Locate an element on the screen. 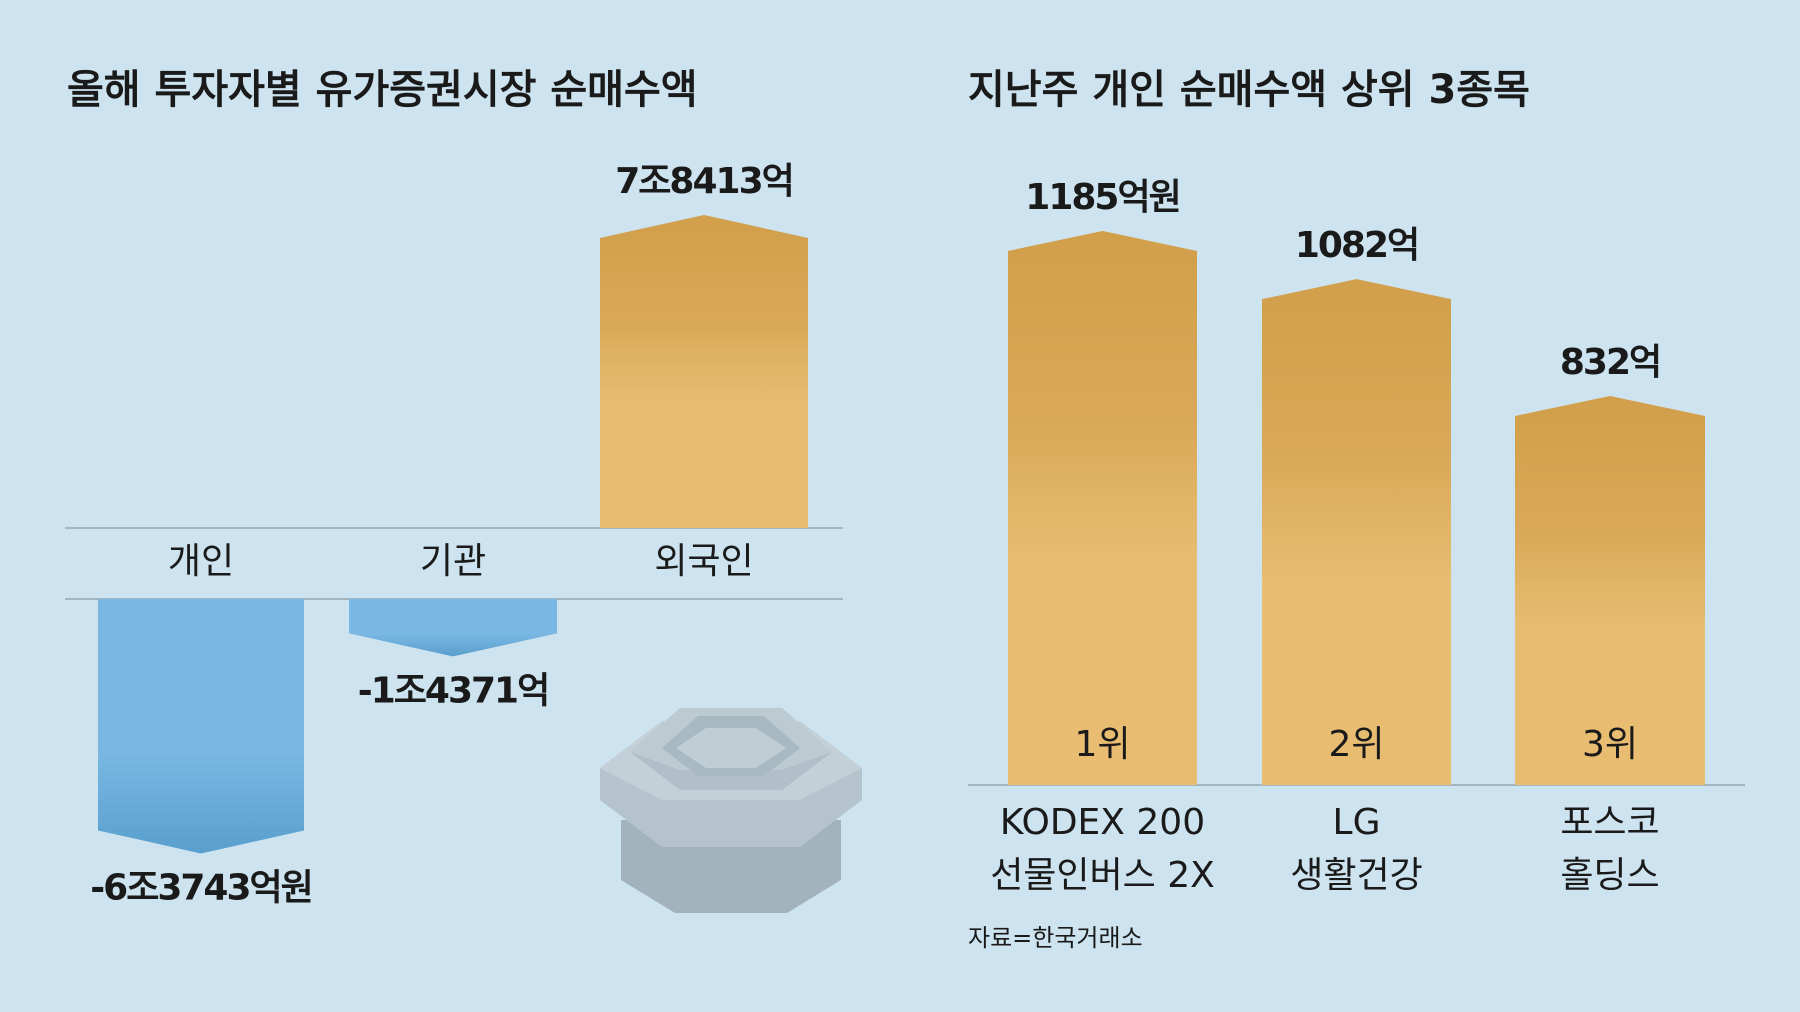  rank-label: 1위 is located at coordinates (1102, 744).